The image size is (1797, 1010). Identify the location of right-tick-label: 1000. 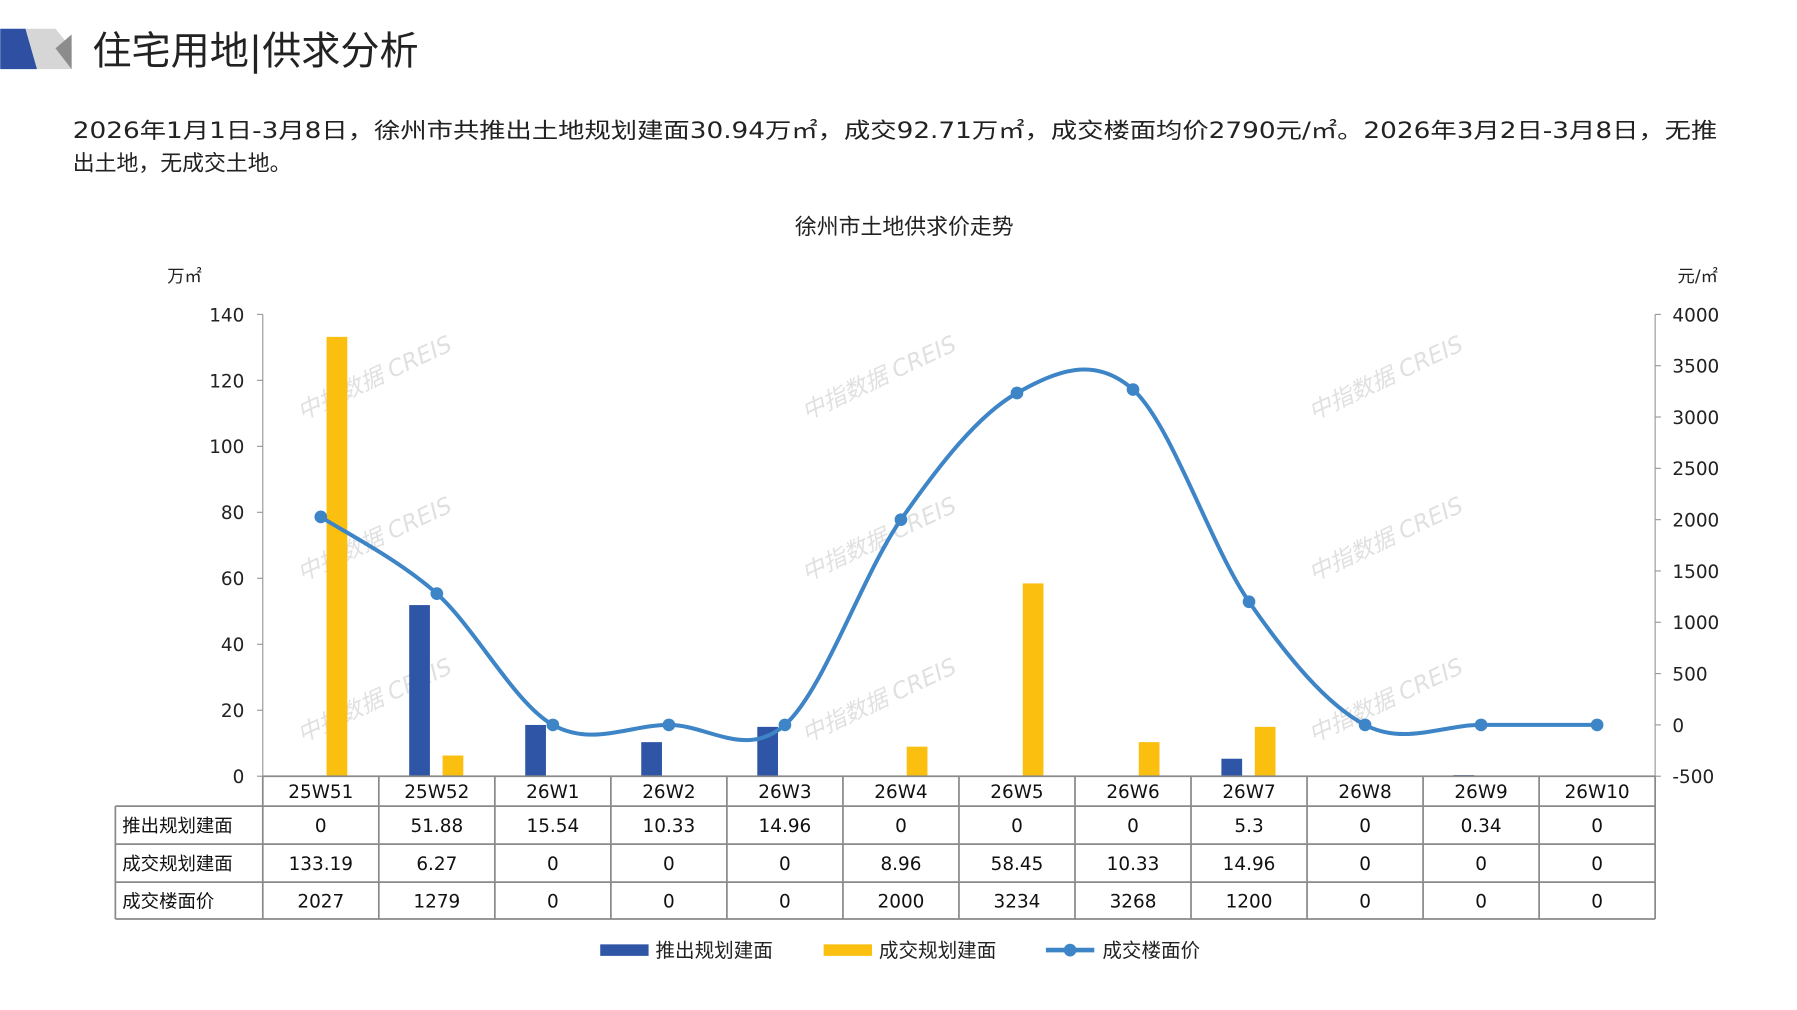
(1695, 623).